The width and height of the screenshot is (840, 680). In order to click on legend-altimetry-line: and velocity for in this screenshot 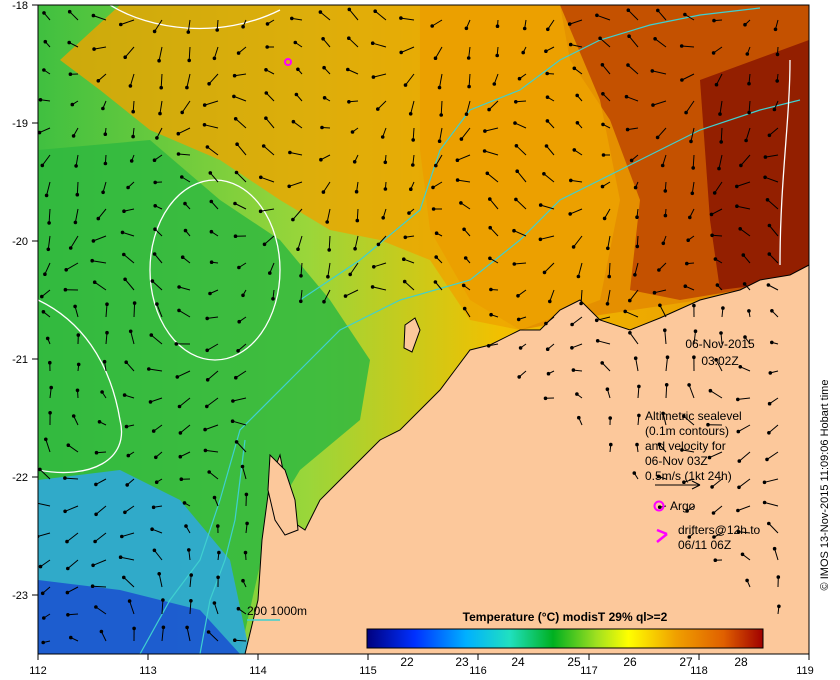, I will do `click(685, 446)`.